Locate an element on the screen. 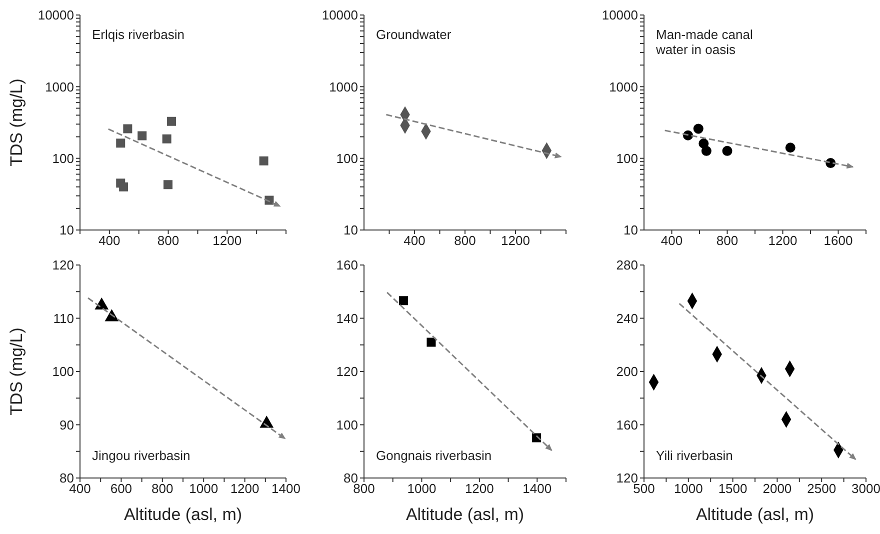 The image size is (880, 534). x-tick-label: 2500 is located at coordinates (821, 488).